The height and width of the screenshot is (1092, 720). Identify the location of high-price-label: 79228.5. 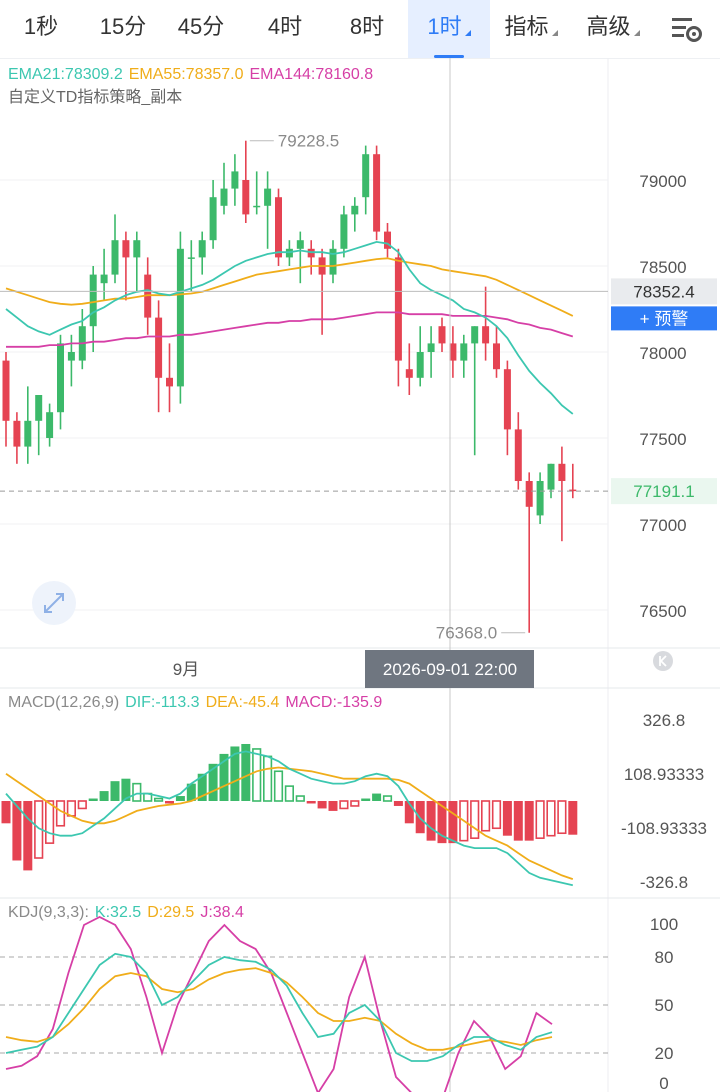
(308, 141).